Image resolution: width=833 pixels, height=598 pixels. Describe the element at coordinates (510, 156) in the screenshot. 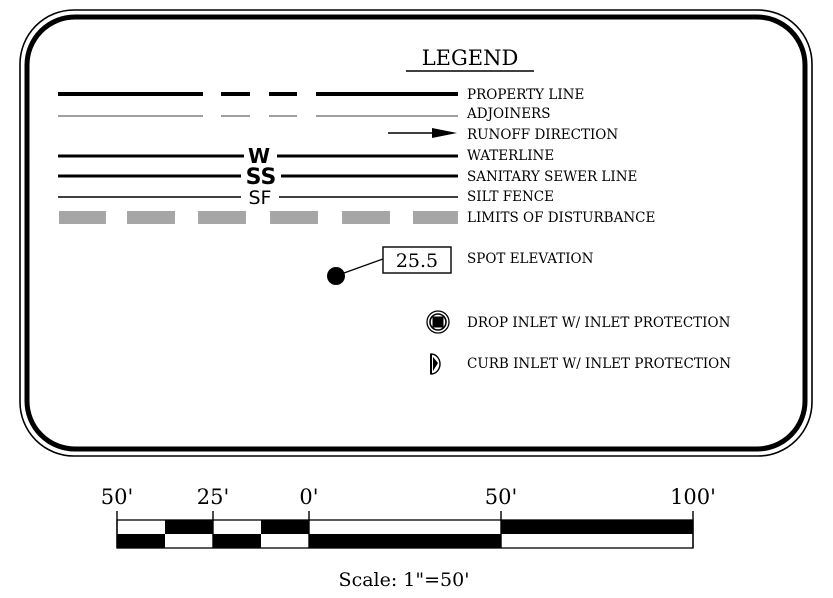

I see `waterline-label: WATERLINE` at that location.